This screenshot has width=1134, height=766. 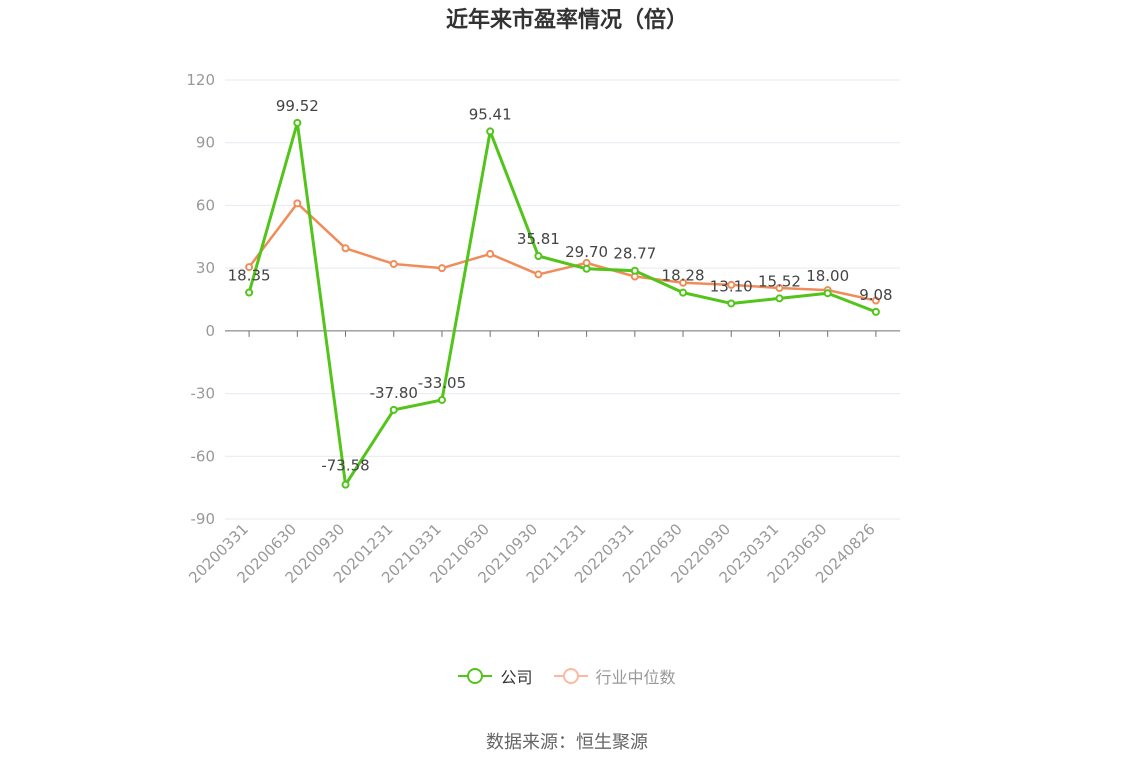 I want to click on legend-item-industry: 行业中位数, so click(x=614, y=676).